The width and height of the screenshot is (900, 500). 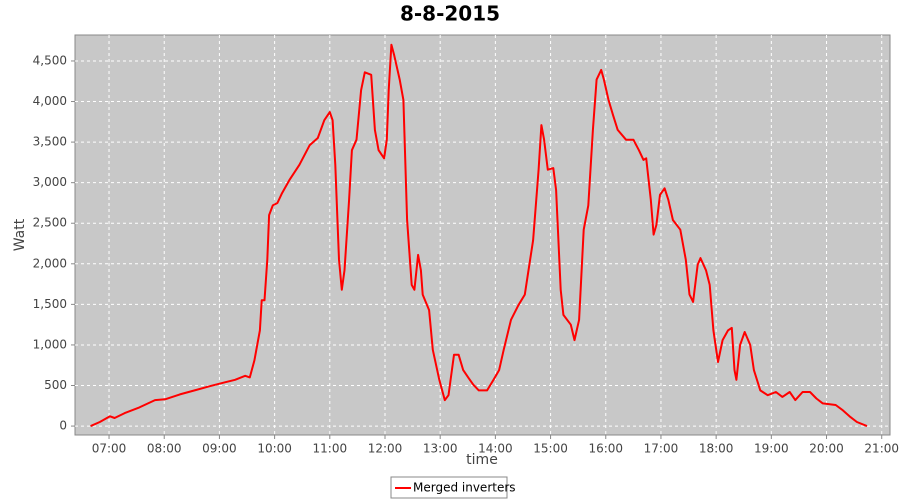 I want to click on x-tick-label: 20:00, so click(x=826, y=449).